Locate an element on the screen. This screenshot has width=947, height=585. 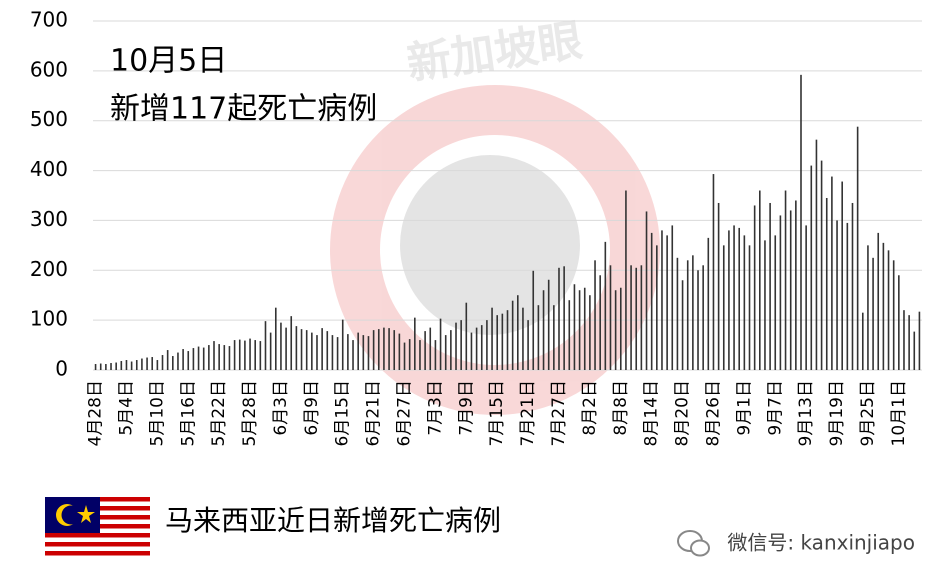
x-tick-label: 9月7日 is located at coordinates (775, 408).